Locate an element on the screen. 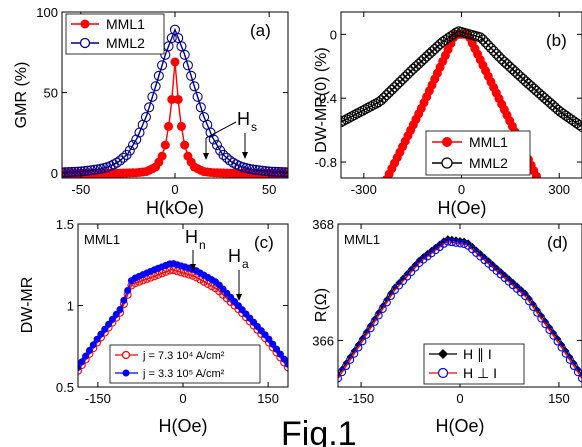 The image size is (582, 447). panel-a-label: (a) is located at coordinates (260, 30).